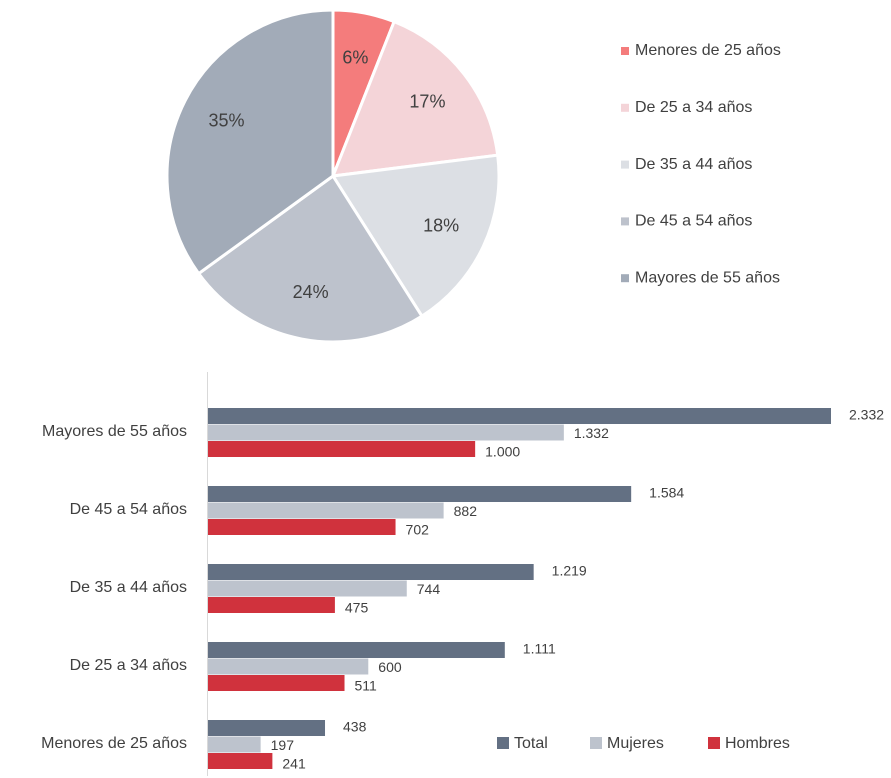 This screenshot has height=778, width=891. What do you see at coordinates (441, 226) in the screenshot?
I see `slice-label: 18%` at bounding box center [441, 226].